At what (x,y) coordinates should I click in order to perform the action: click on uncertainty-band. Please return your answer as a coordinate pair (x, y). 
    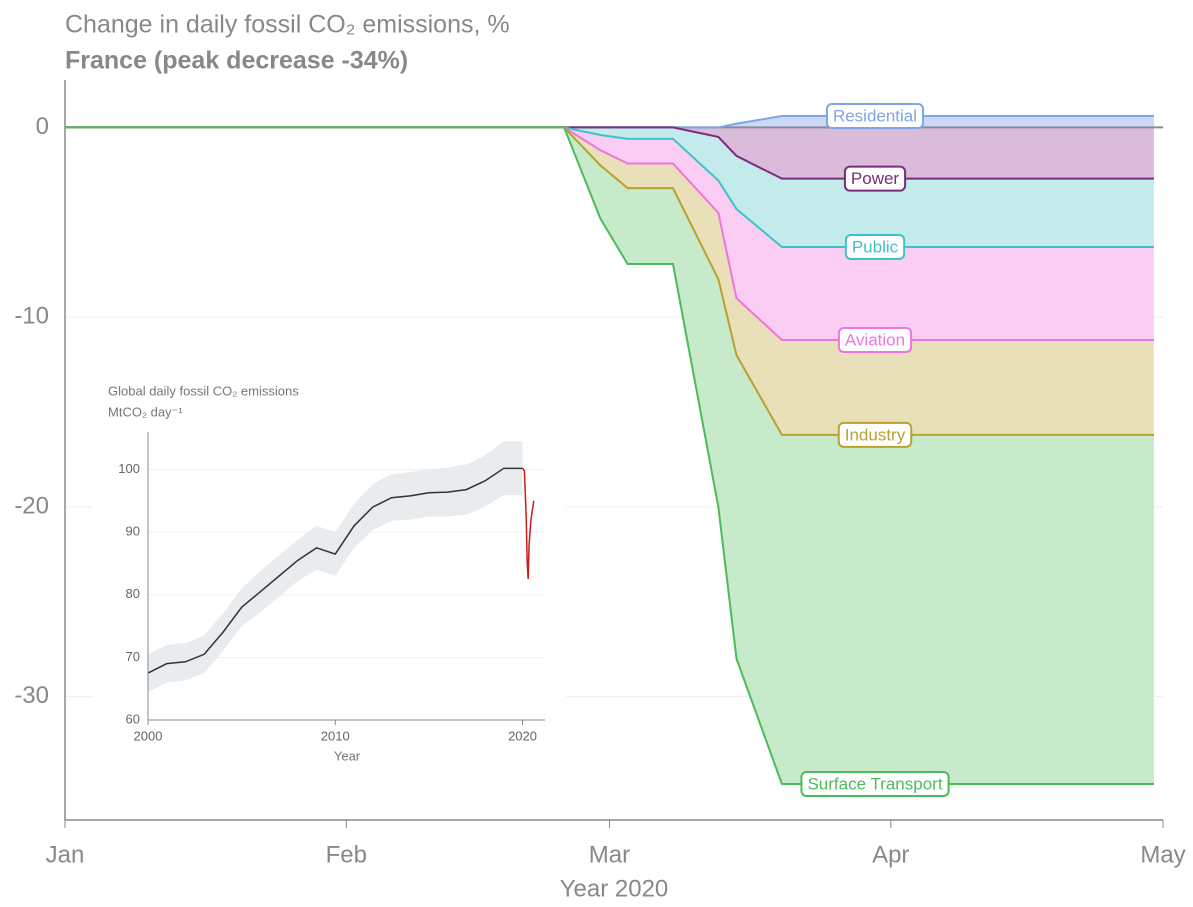
    Looking at the image, I should click on (335, 566).